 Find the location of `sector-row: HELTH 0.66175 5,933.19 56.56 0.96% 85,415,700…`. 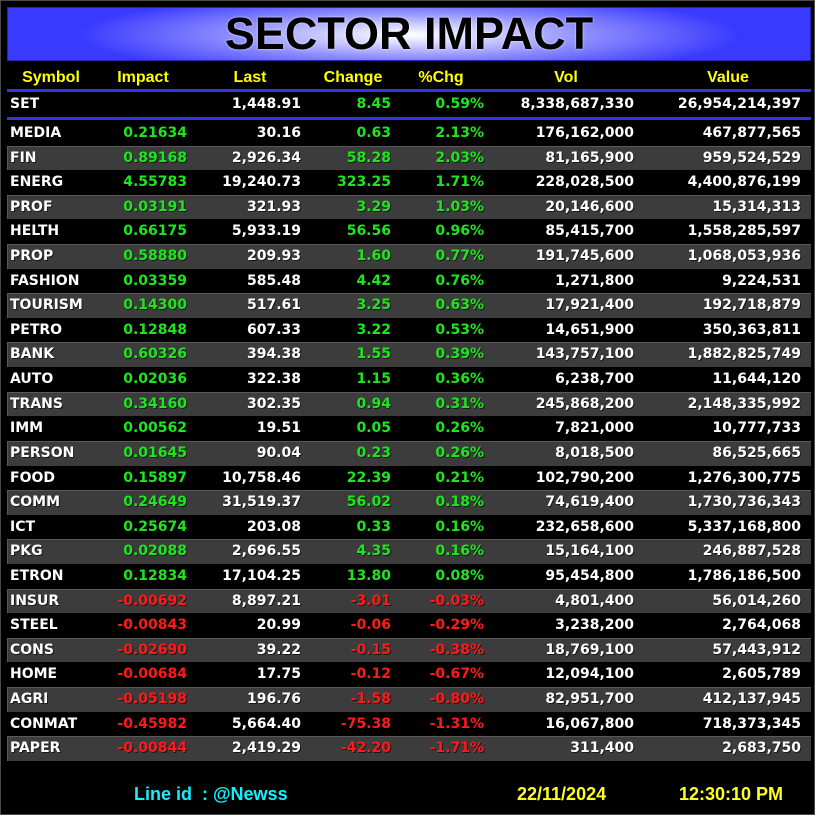

sector-row: HELTH 0.66175 5,933.19 56.56 0.96% 85,415,700… is located at coordinates (409, 231).